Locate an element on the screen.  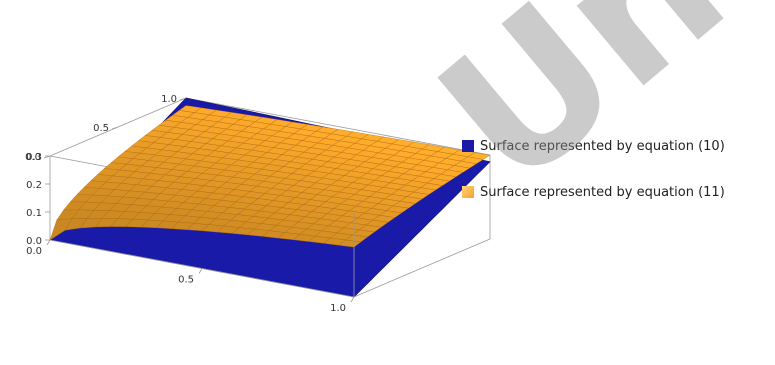
legend-swatch-blue is located at coordinates (468, 146).